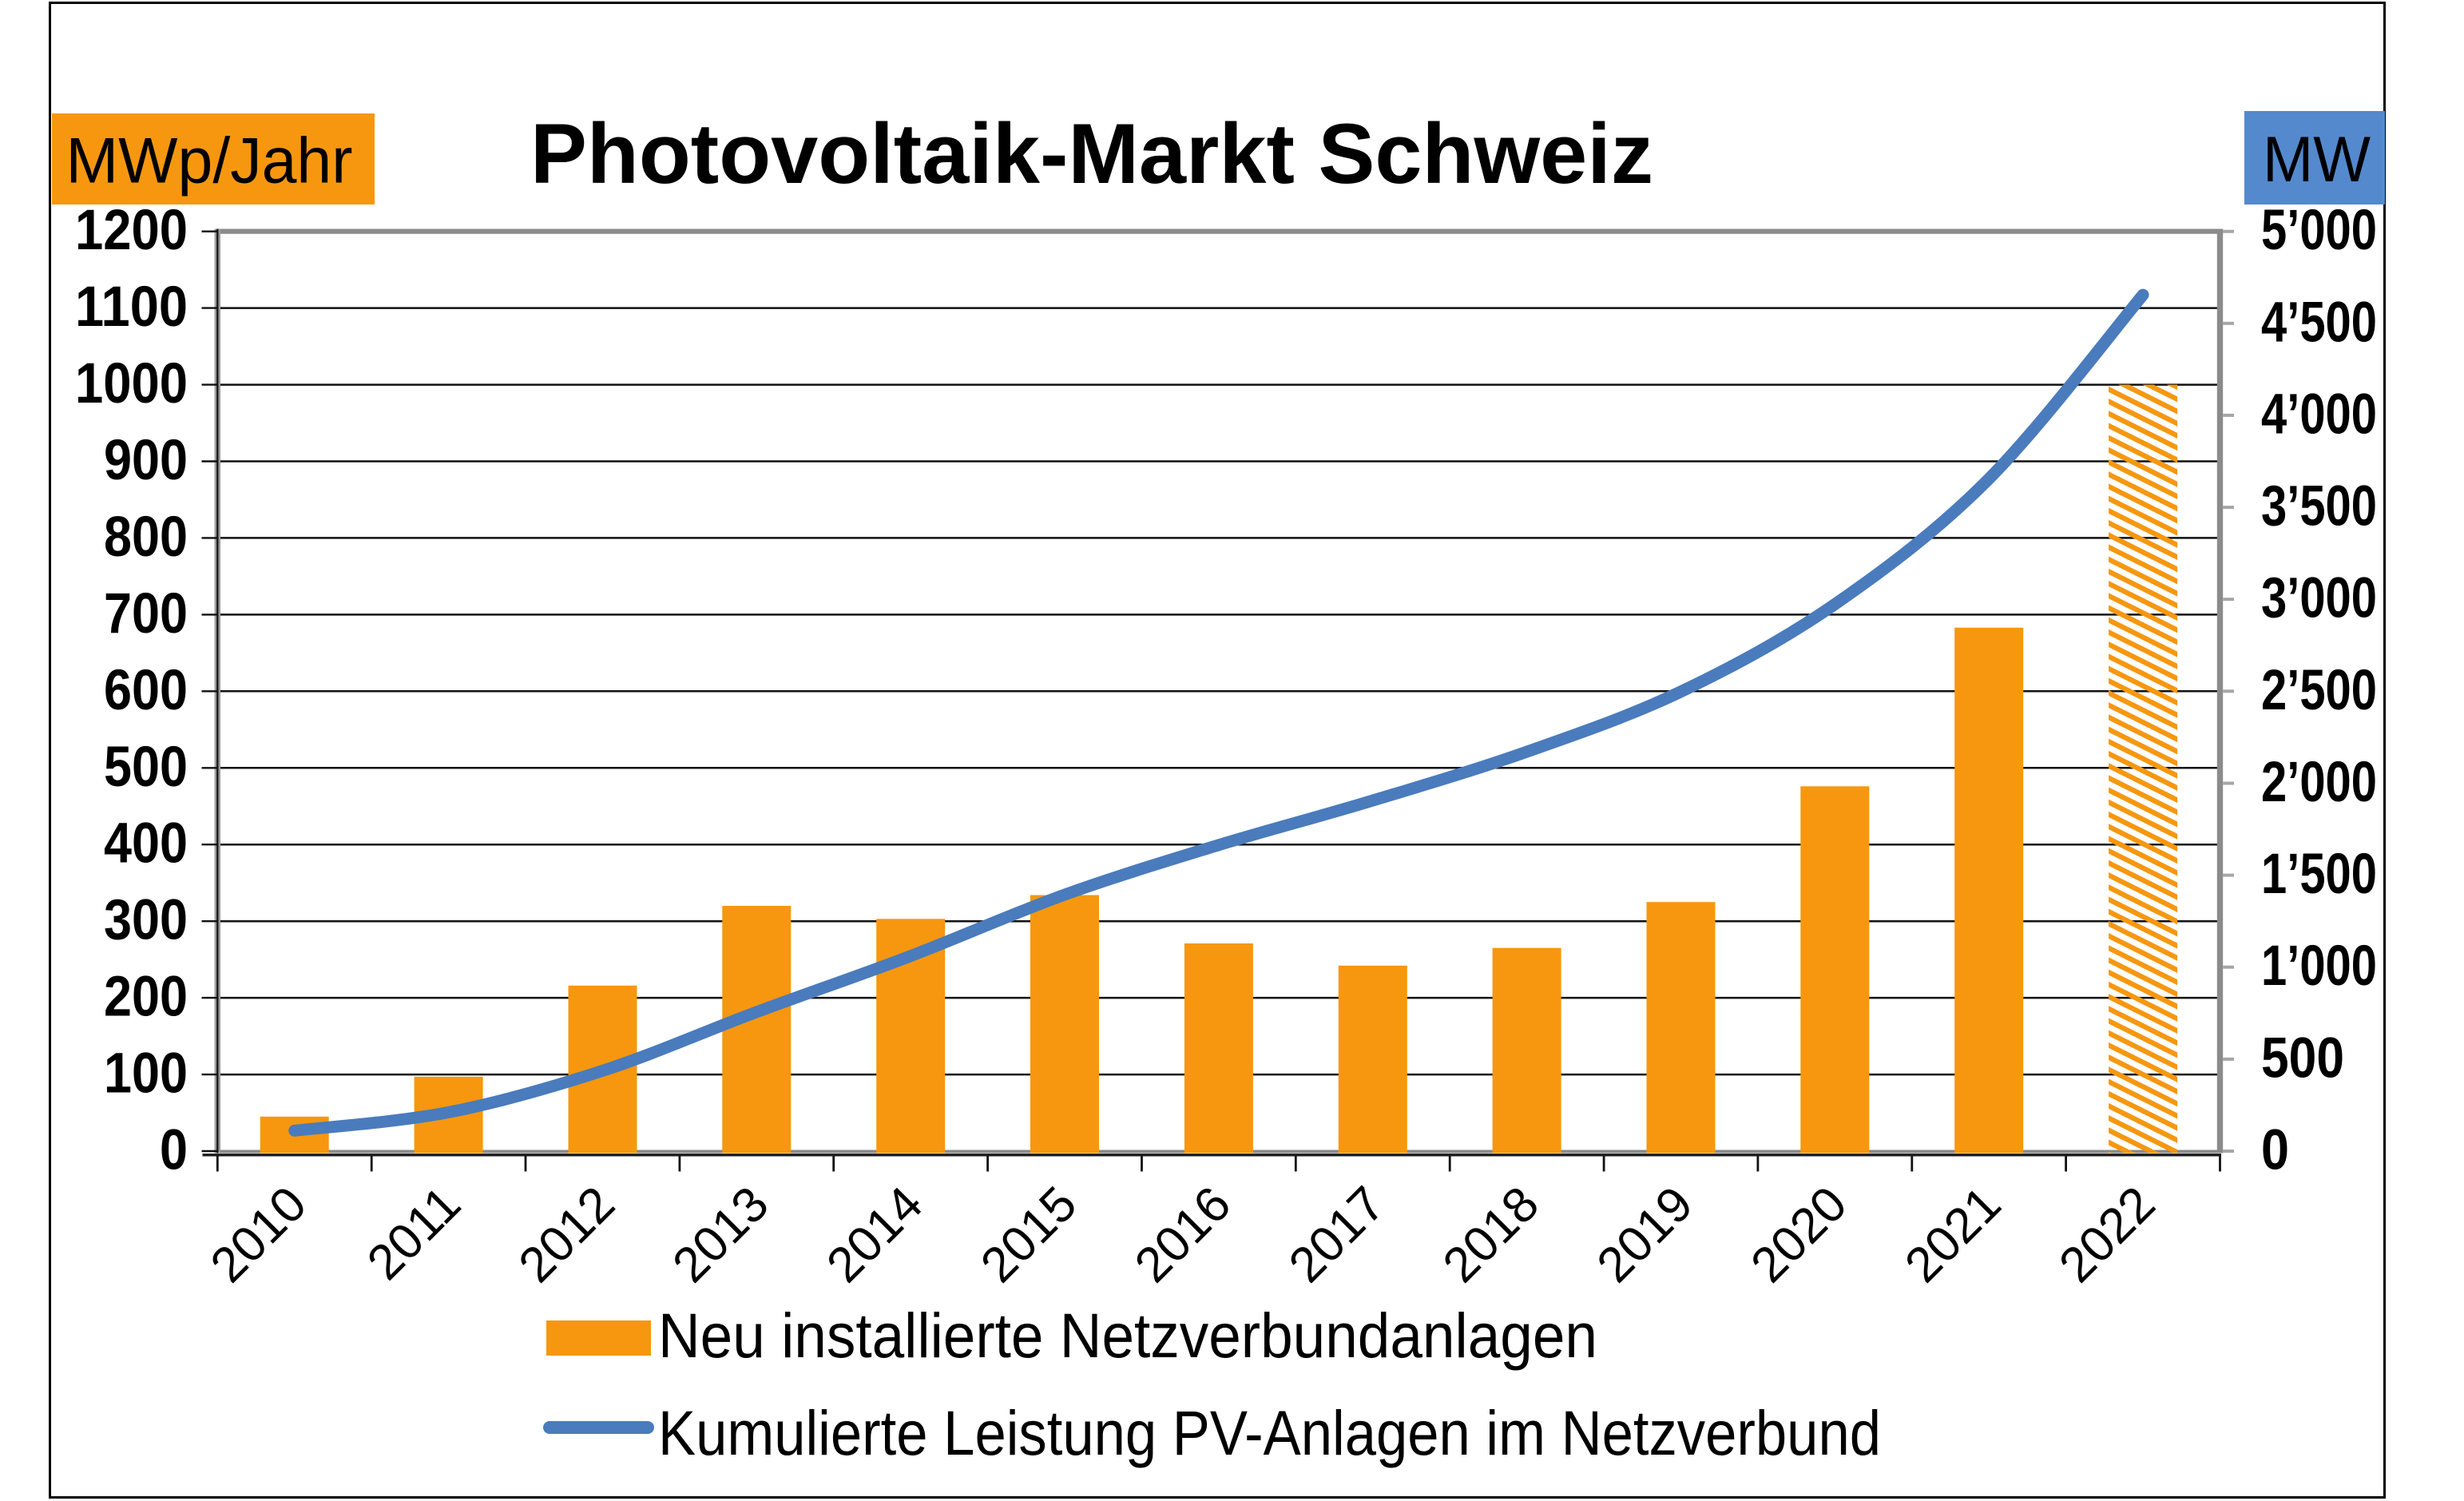 The image size is (2464, 1501). I want to click on svg-text: MW, so click(2317, 160).